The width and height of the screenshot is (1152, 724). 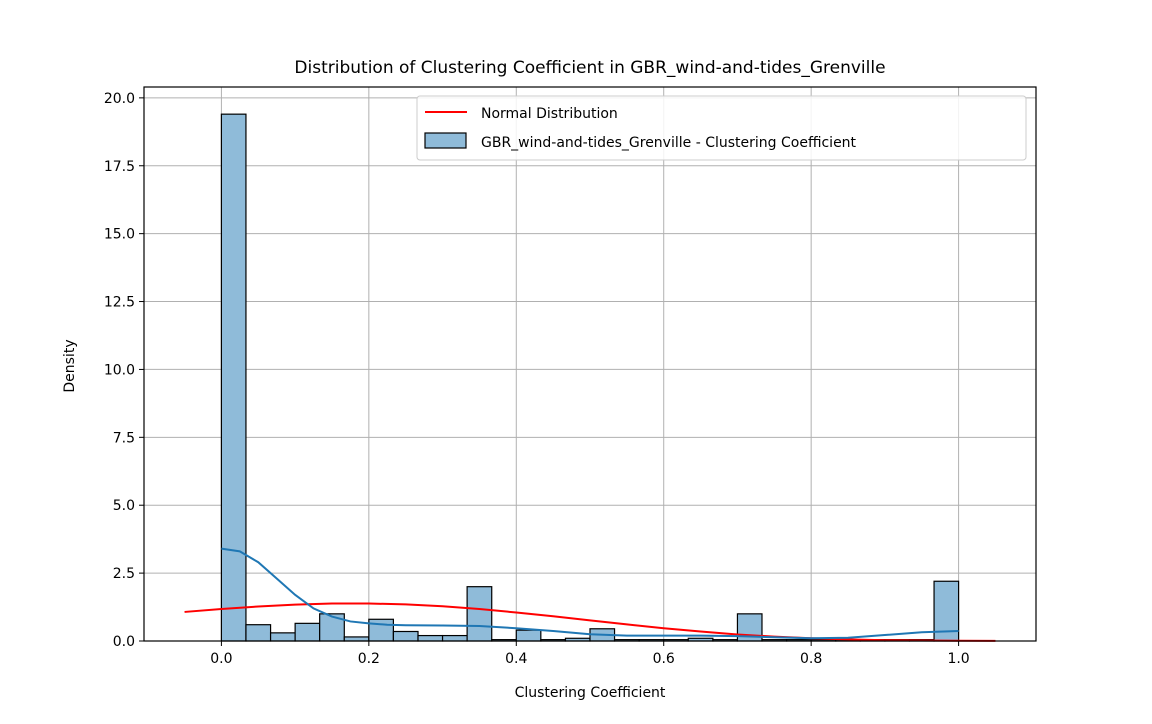 I want to click on x-tick-label: 0.0, so click(x=221, y=659).